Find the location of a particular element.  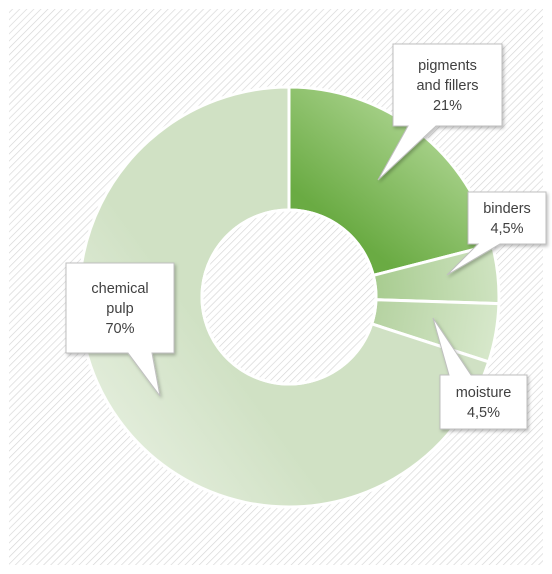

callout-binders is located at coordinates (496, 233).